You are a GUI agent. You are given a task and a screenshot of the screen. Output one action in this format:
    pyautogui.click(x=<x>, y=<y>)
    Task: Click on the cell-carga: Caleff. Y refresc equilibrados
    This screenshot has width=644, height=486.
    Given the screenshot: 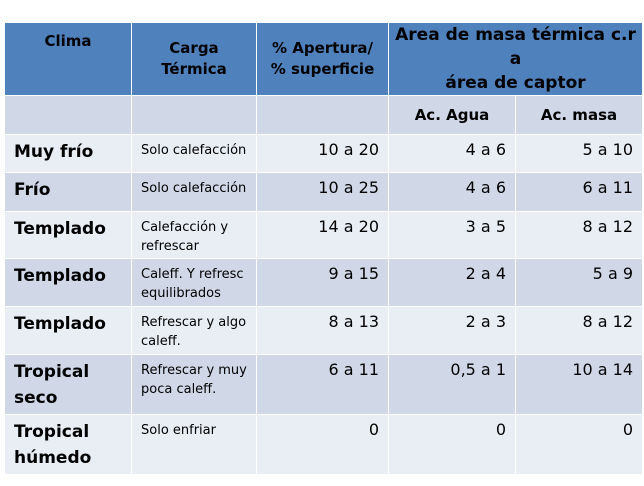 What is the action you would take?
    pyautogui.click(x=194, y=282)
    